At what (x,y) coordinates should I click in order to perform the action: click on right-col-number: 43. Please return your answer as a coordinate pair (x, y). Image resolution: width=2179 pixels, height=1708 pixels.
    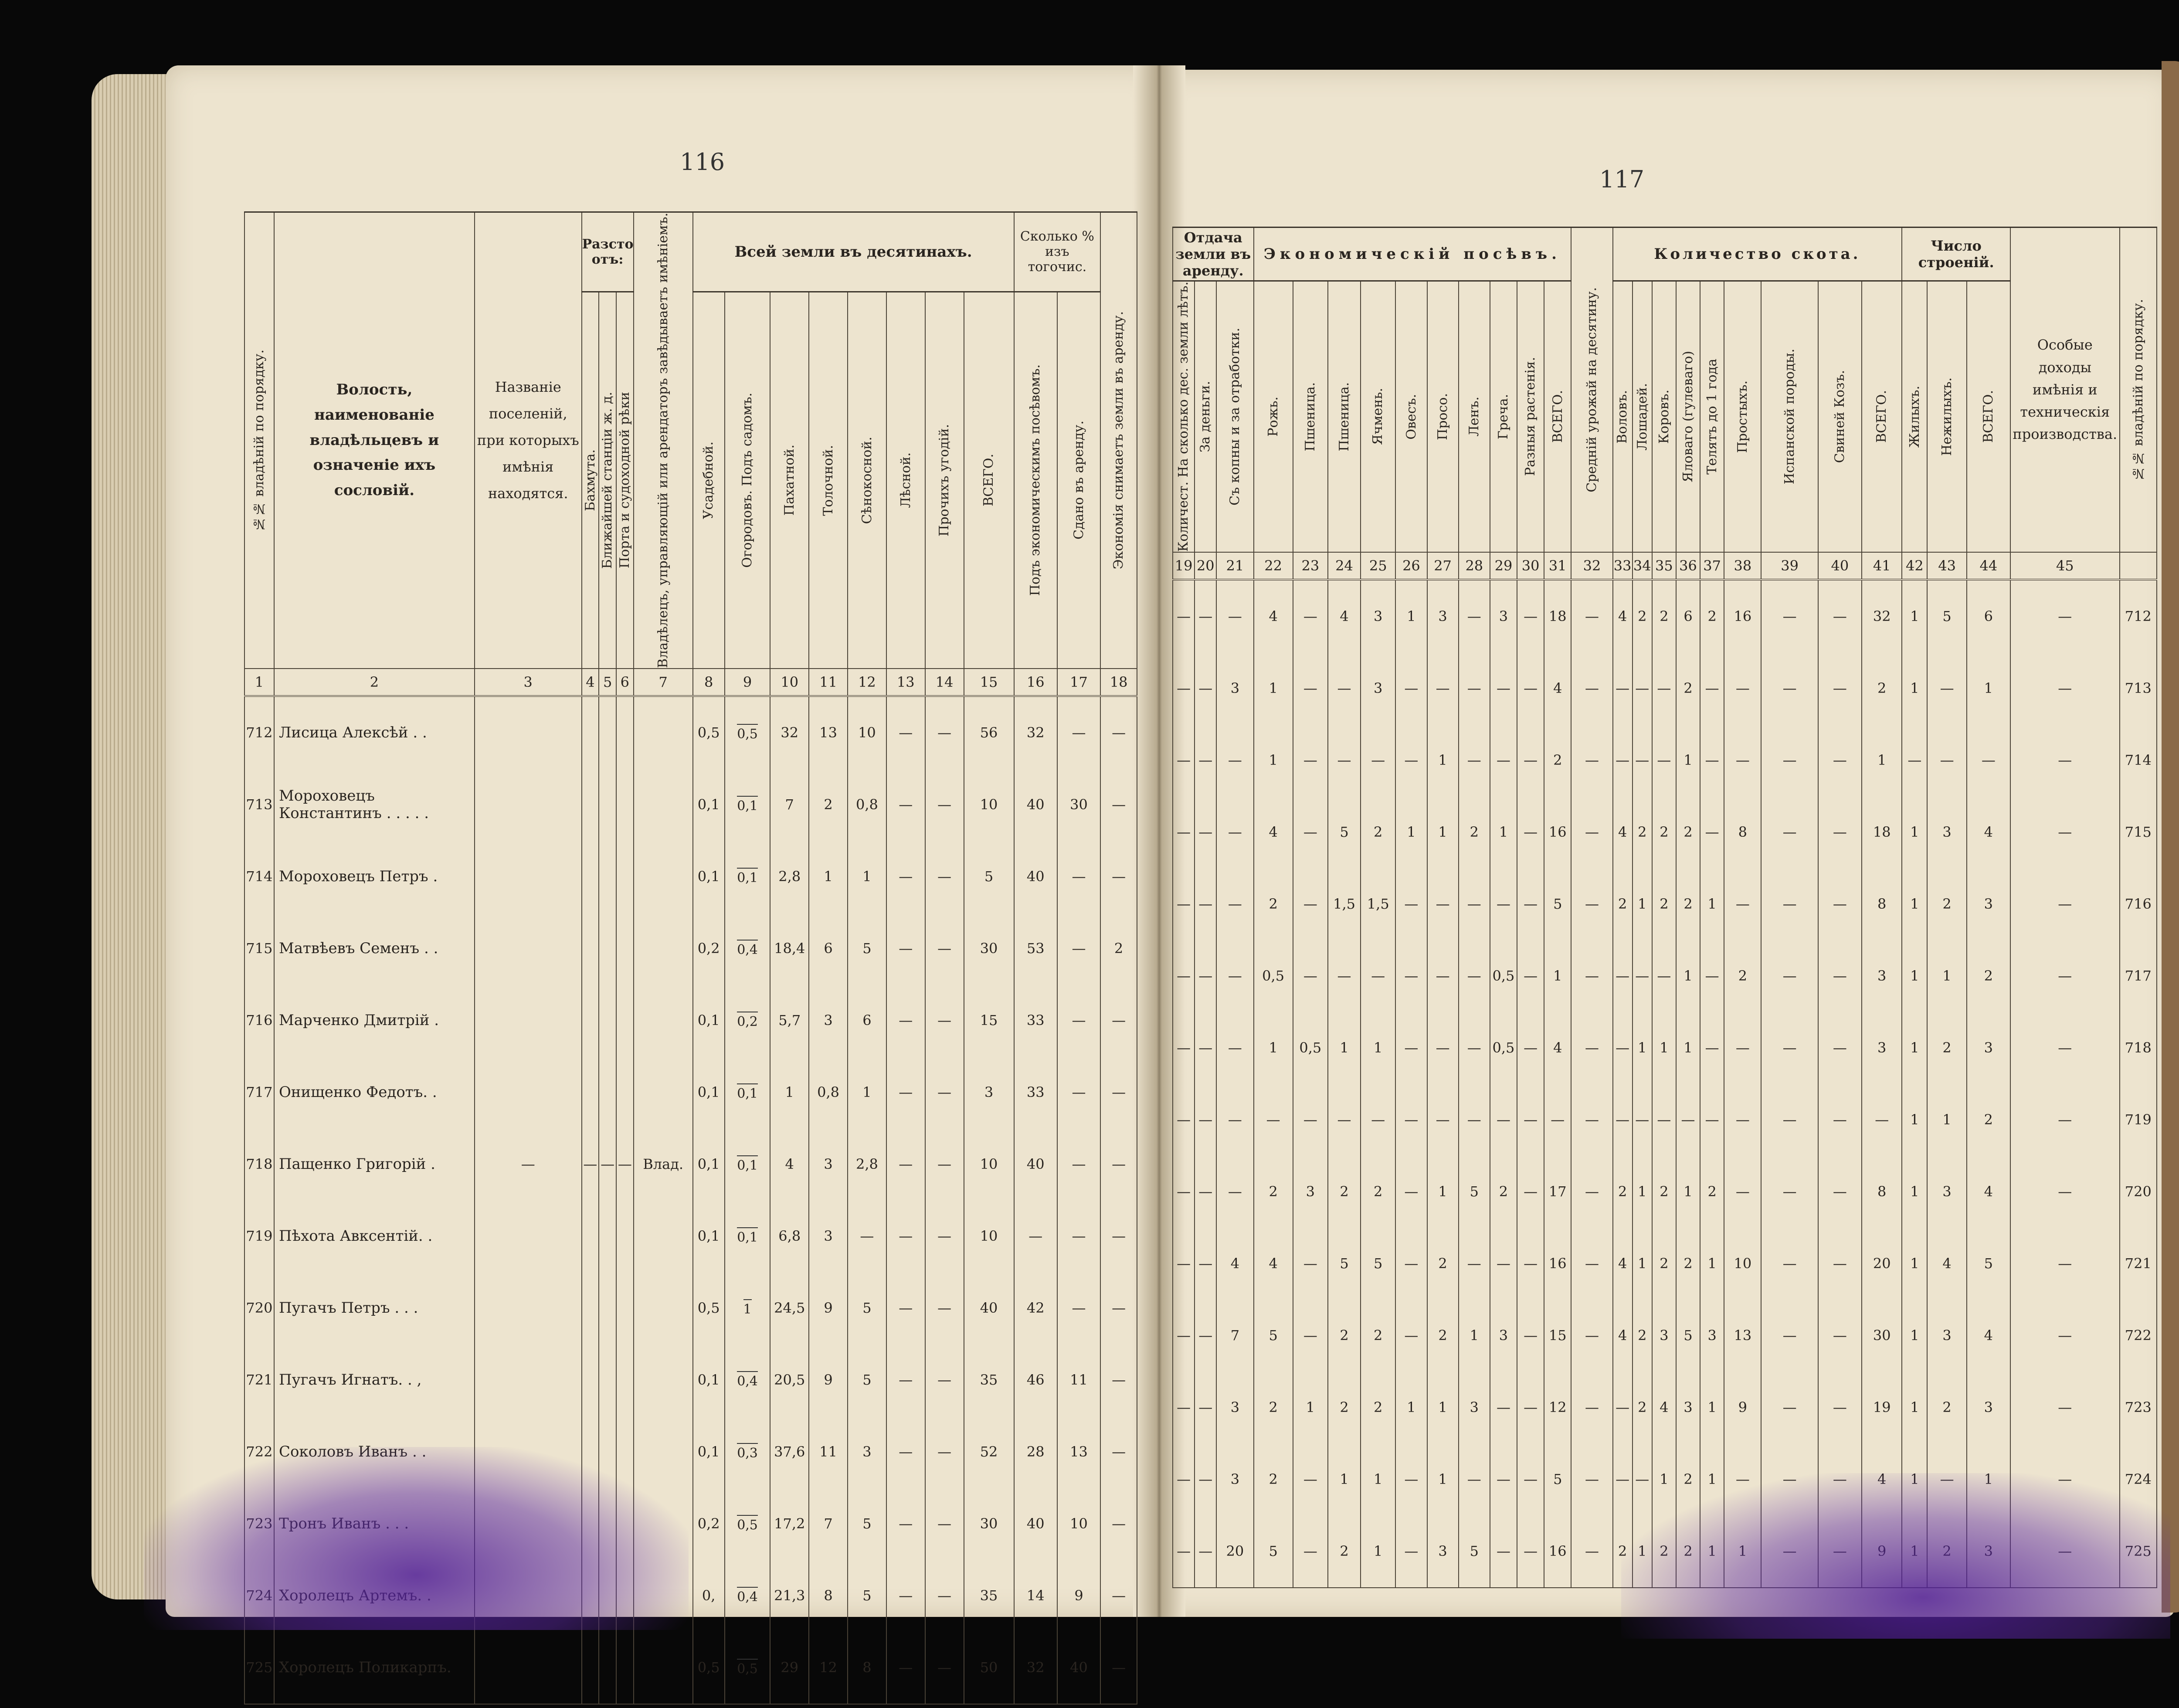
    Looking at the image, I should click on (1947, 566).